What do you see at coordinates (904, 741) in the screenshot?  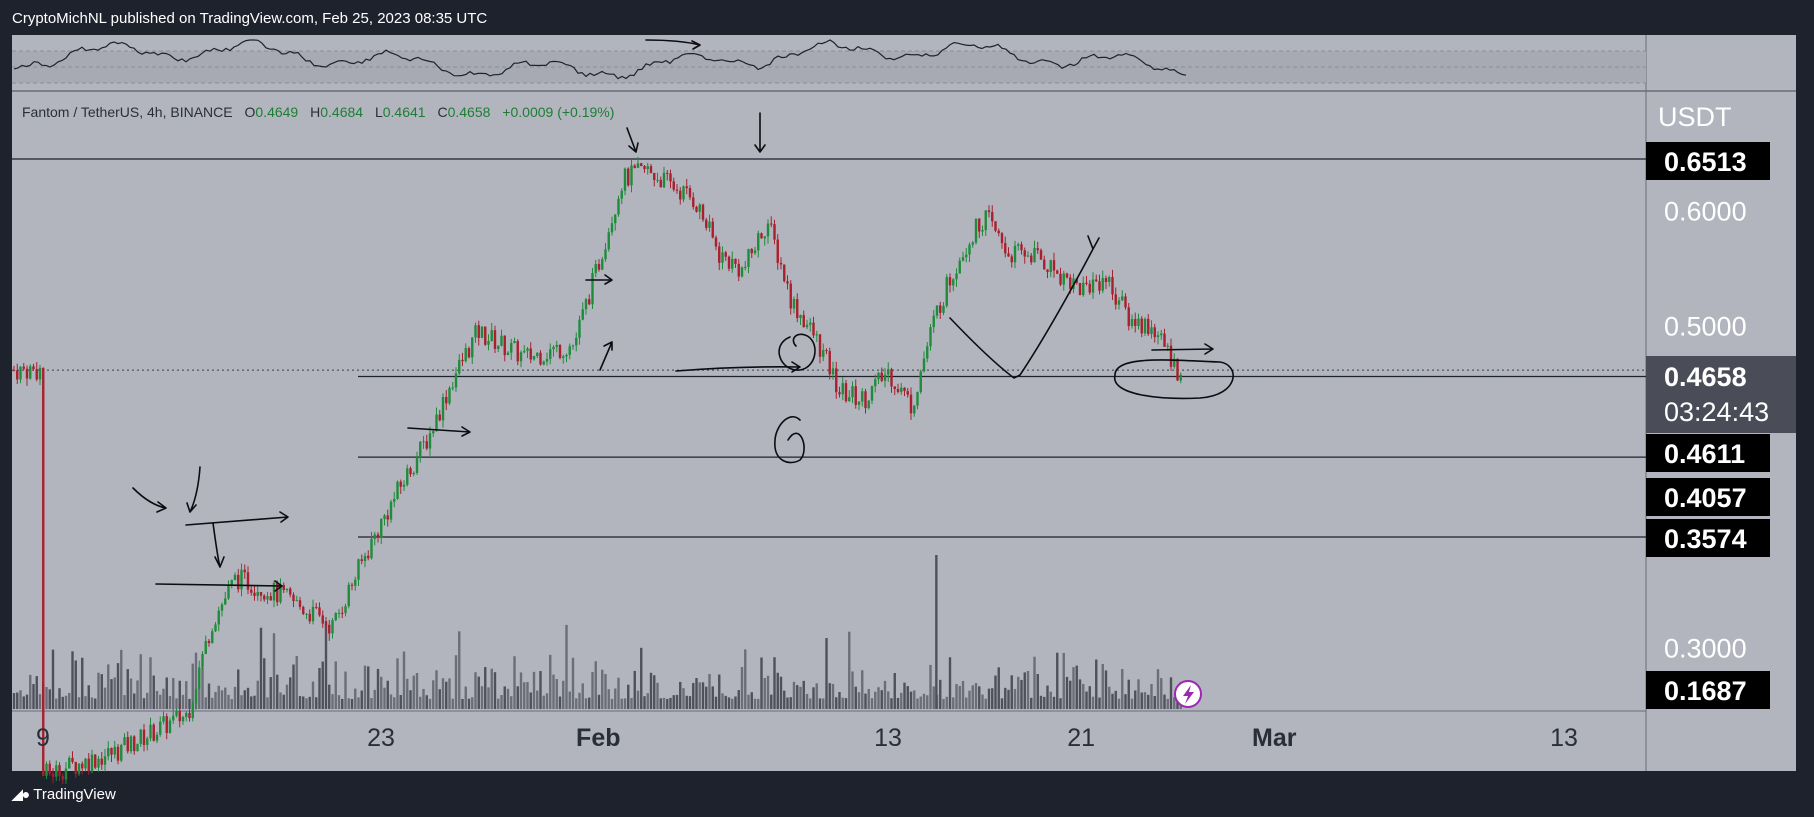 I see `time-axis` at bounding box center [904, 741].